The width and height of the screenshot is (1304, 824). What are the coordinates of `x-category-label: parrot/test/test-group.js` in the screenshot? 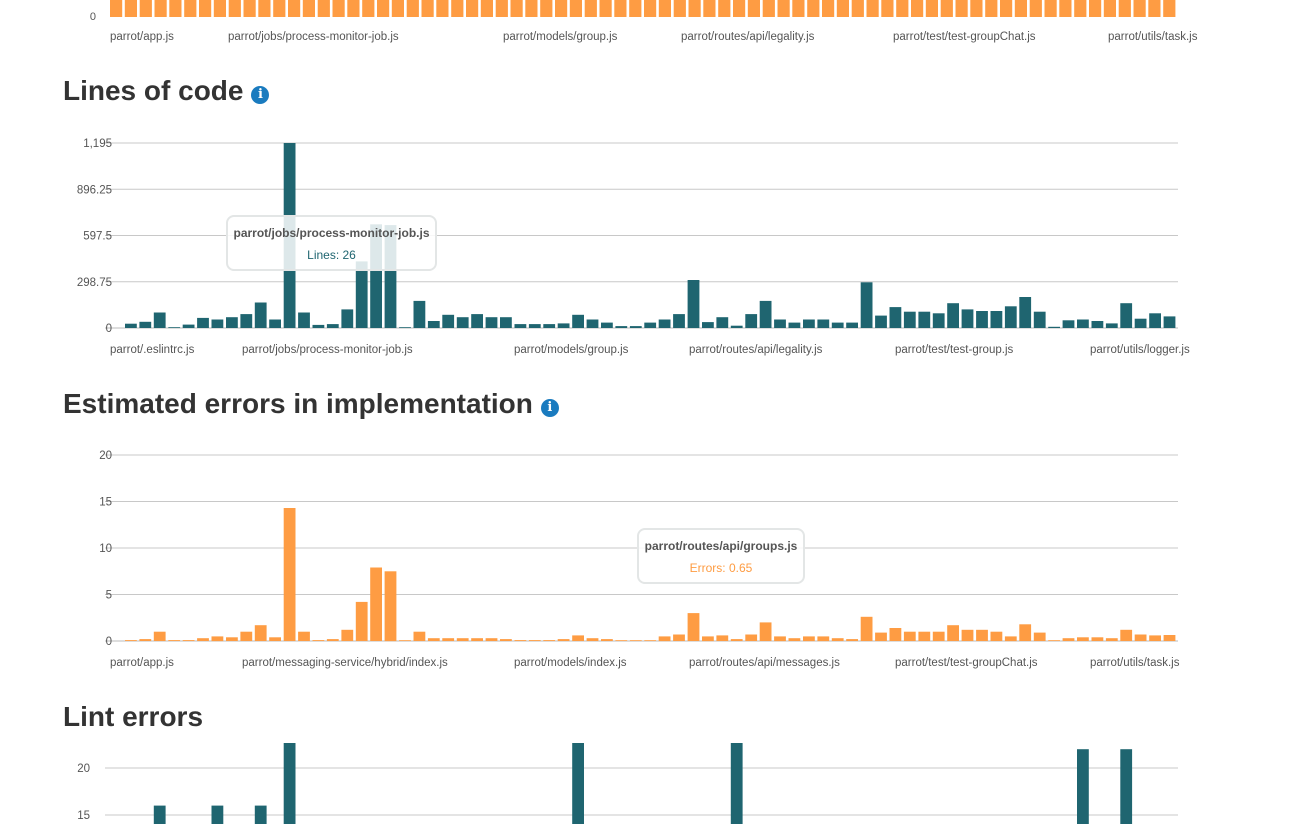 It's located at (954, 350).